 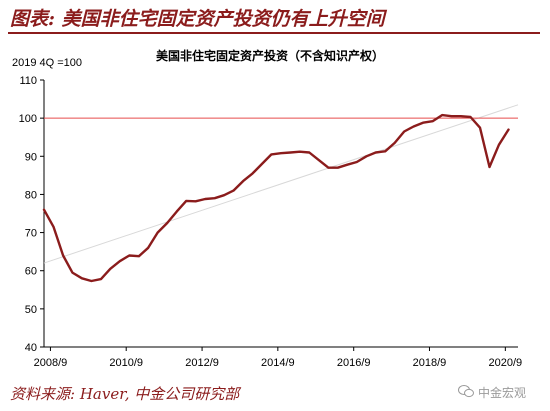 I want to click on x-tick-label: 2008/9, so click(x=51, y=363).